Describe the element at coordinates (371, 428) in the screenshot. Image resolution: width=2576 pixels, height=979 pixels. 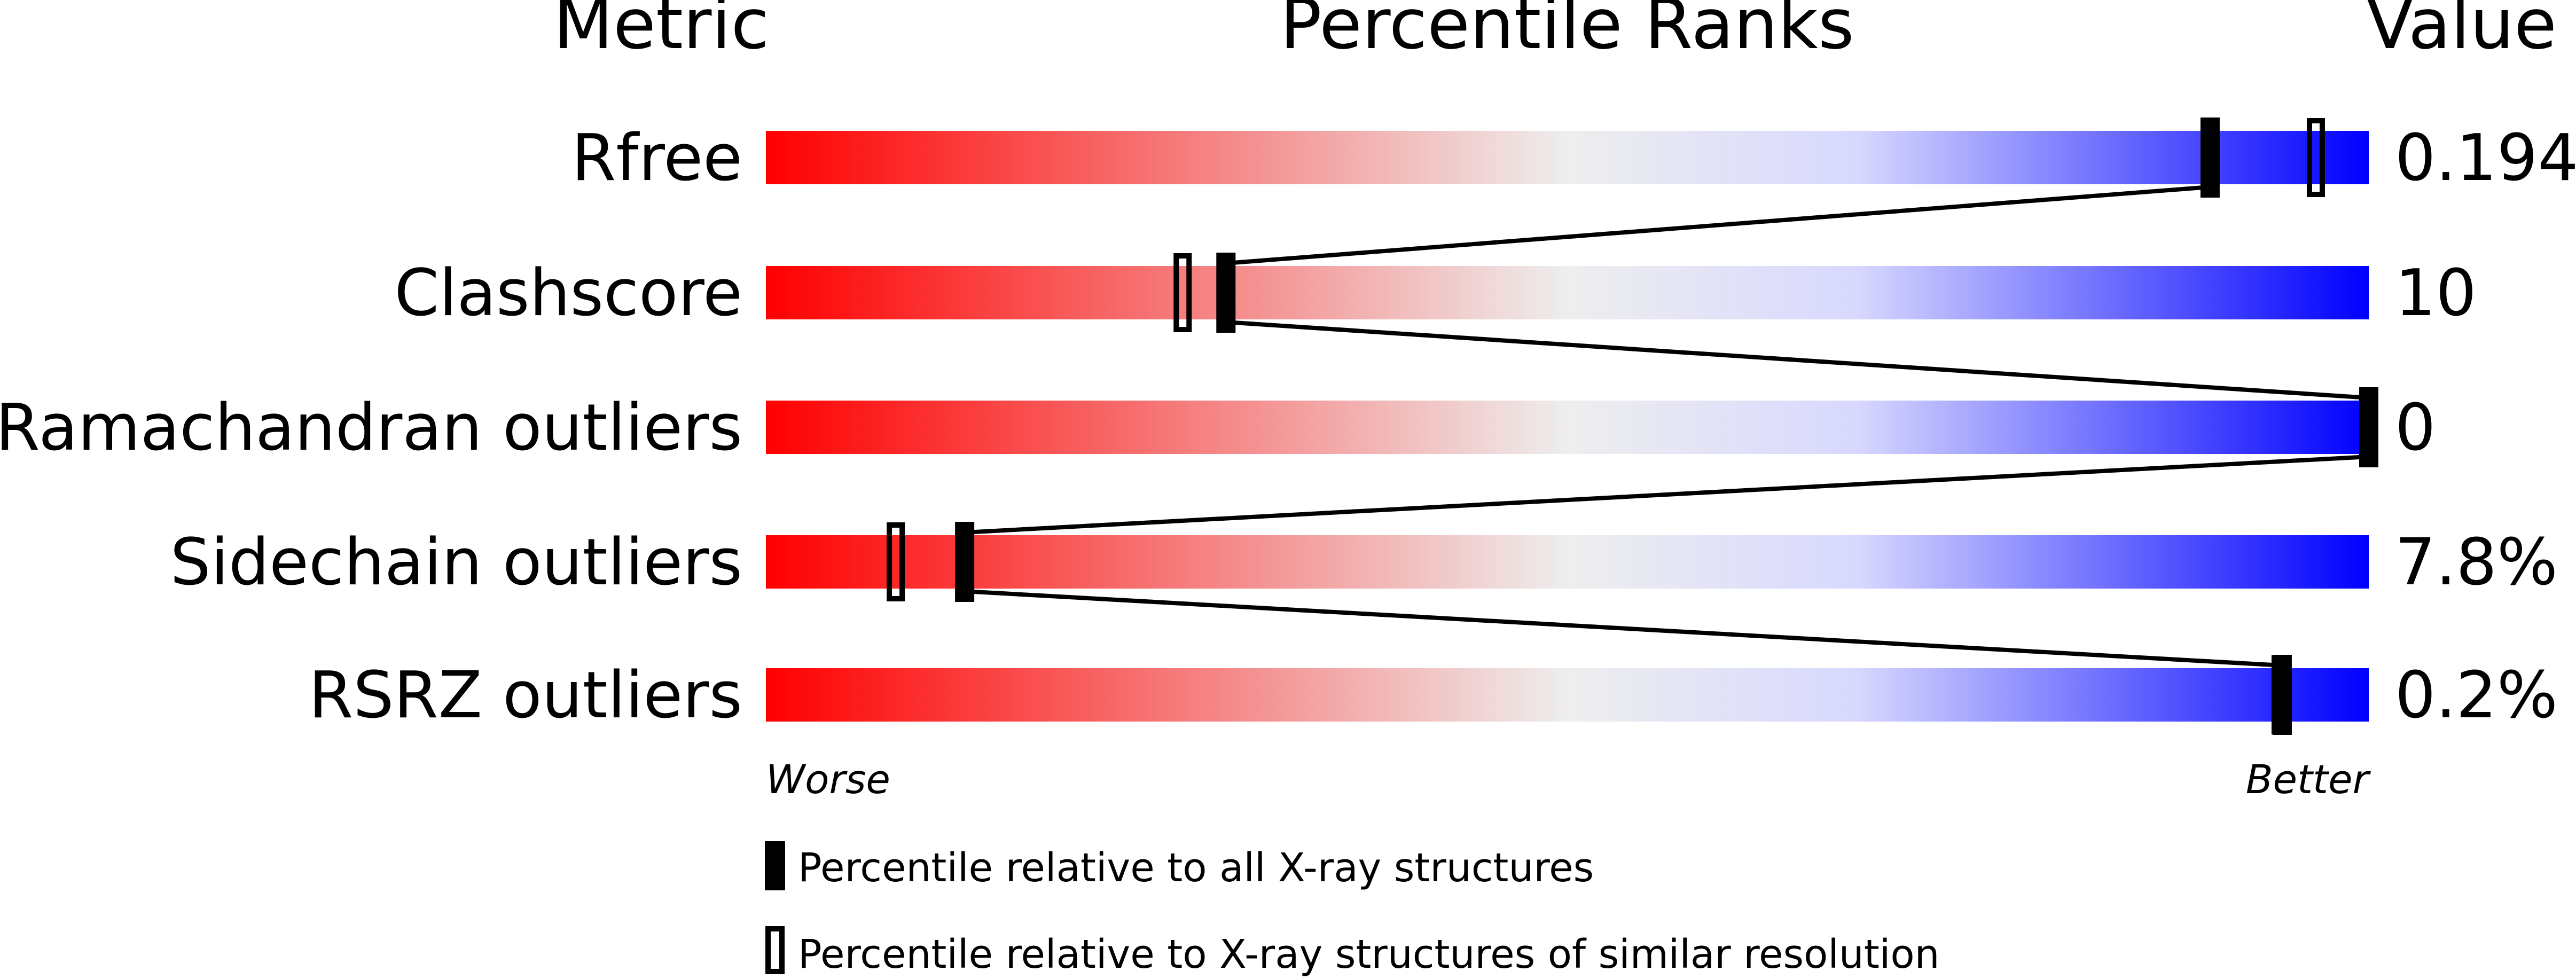
I see `metric-label: Ramachandran outliers` at that location.